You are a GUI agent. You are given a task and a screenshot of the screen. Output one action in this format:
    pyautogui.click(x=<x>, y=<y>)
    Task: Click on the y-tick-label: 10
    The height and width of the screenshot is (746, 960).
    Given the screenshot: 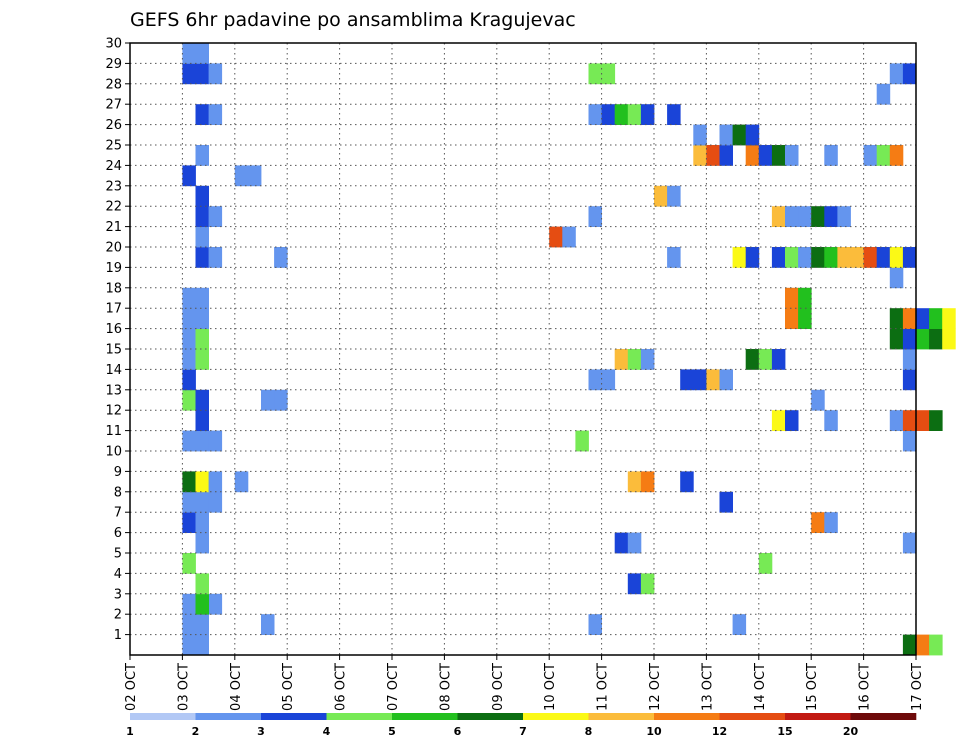 What is the action you would take?
    pyautogui.click(x=113, y=452)
    